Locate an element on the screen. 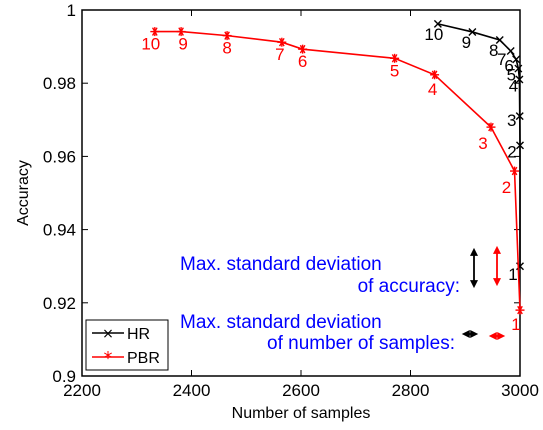 This screenshot has width=543, height=430. point-label-pbr: 8 is located at coordinates (226, 48).